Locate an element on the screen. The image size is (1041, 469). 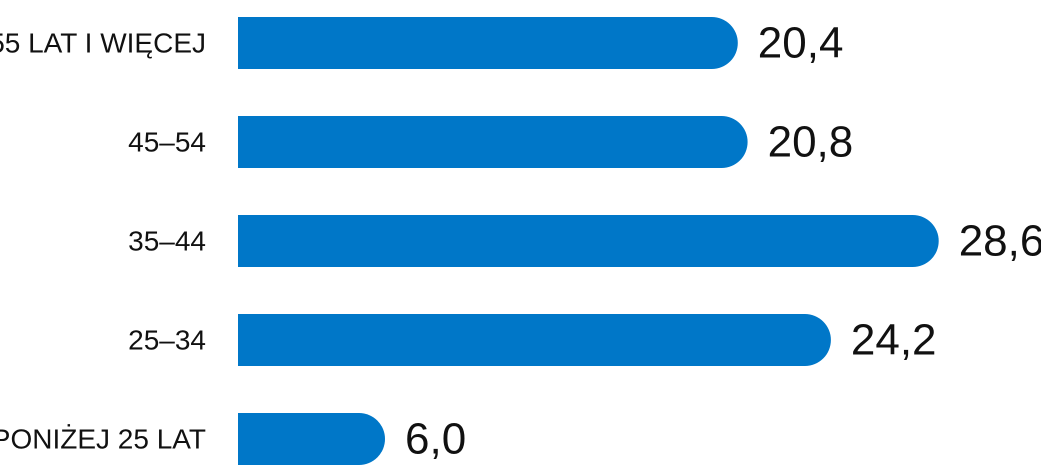
value-label-3: 24,2 is located at coordinates (894, 340).